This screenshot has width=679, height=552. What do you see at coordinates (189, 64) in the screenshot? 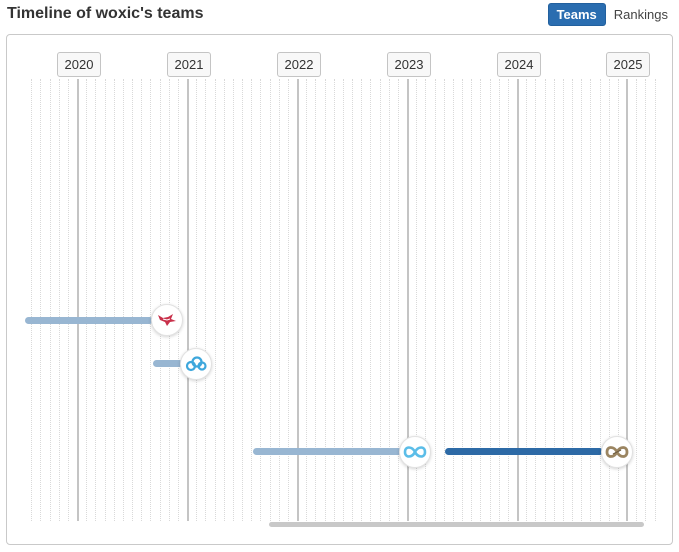
I see `year-label-2021: 2021` at bounding box center [189, 64].